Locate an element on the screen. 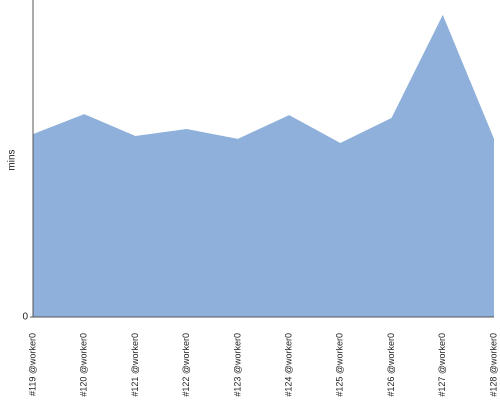 This screenshot has width=500, height=400. x-tick-label: #122 @worker0 is located at coordinates (186, 365).